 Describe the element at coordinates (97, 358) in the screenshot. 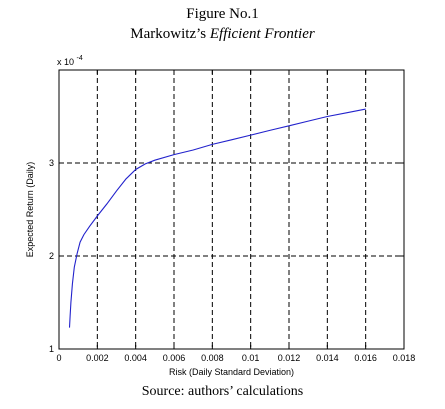

I see `x-tick-label: 0.002` at that location.